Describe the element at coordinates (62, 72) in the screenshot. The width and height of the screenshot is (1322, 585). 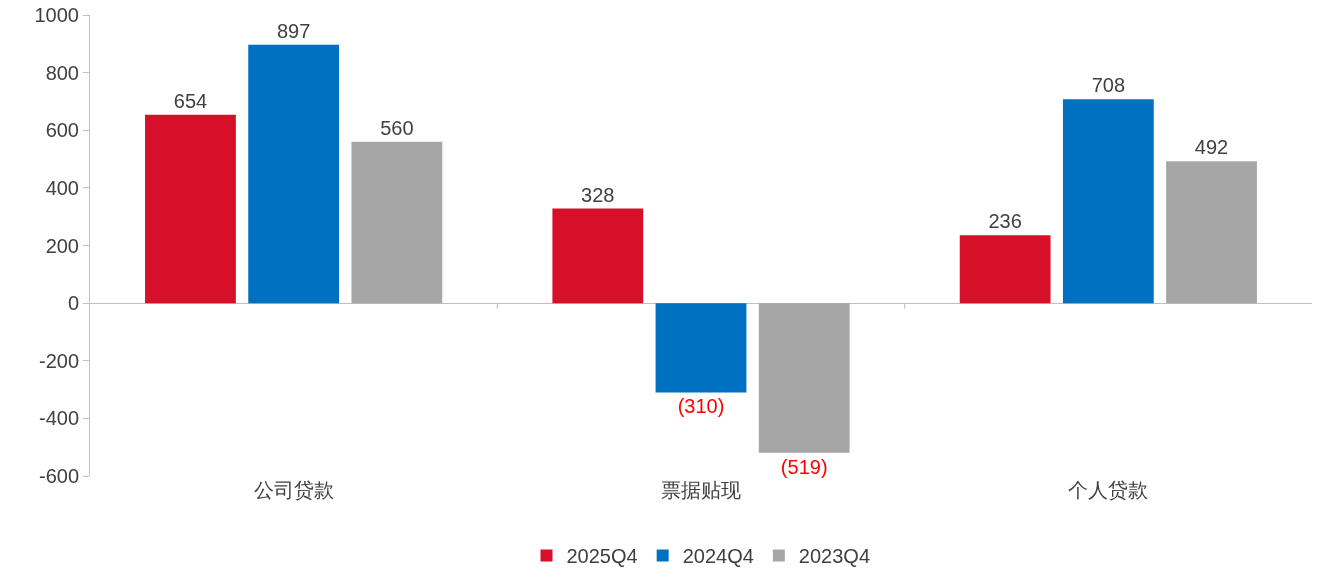
I see `y-tick-label: 800` at that location.